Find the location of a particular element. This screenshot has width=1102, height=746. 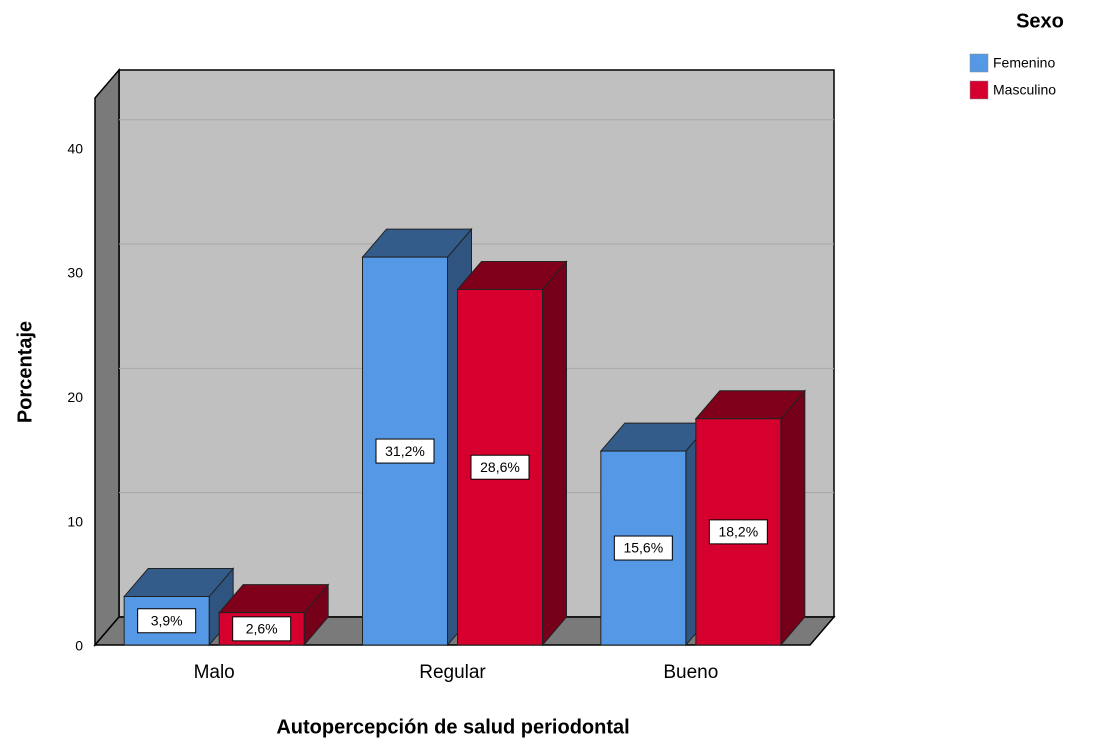

x-tick-label: Regular is located at coordinates (452, 672).